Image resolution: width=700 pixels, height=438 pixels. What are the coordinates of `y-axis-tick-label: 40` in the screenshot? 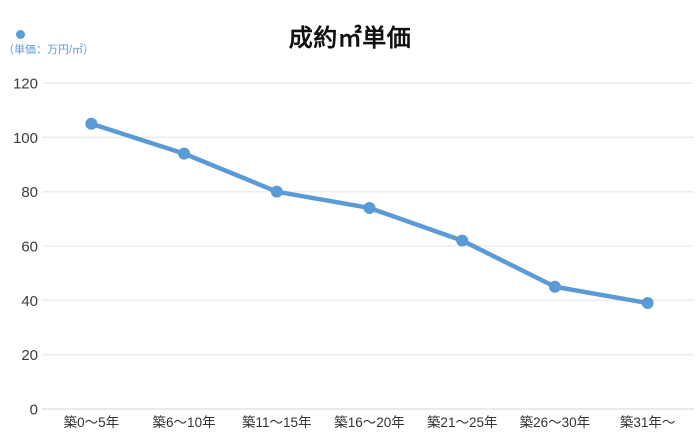 It's located at (29, 301).